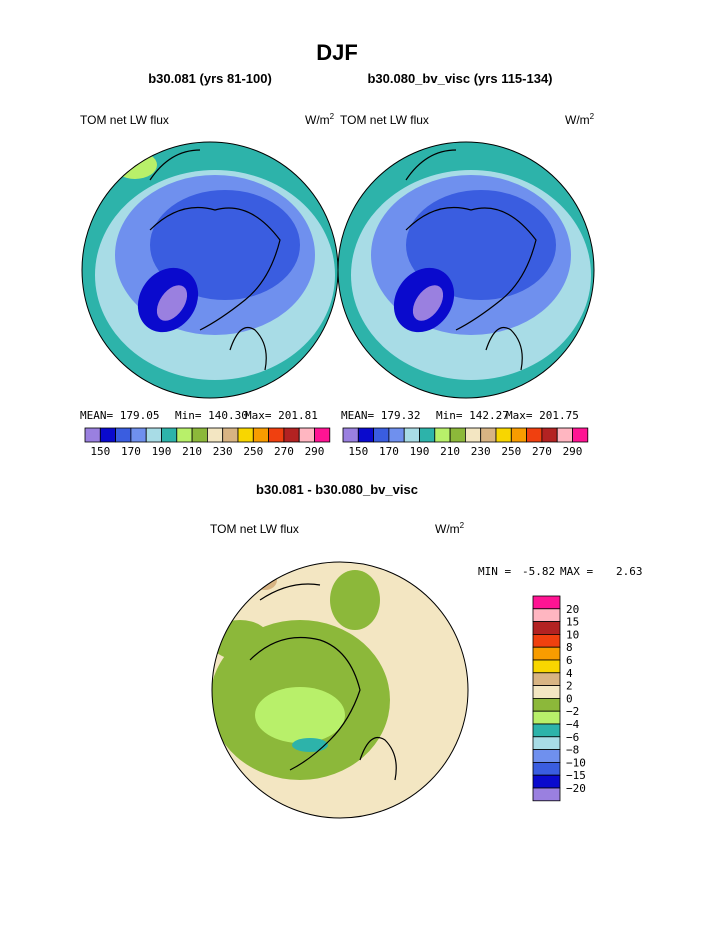  I want to click on max-value: 2.63, so click(629, 571).